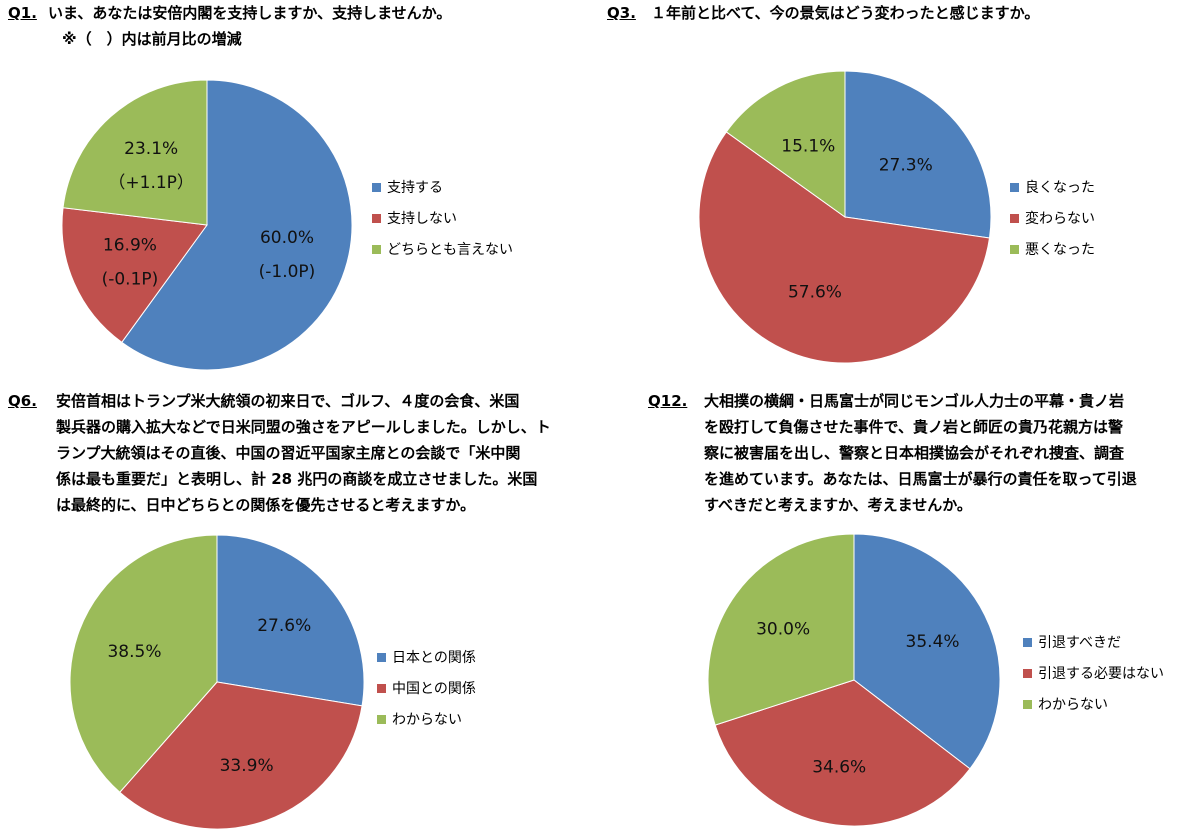  I want to click on q12-pie-chart: 35.4% 34.6% 30.0%, so click(854, 680).